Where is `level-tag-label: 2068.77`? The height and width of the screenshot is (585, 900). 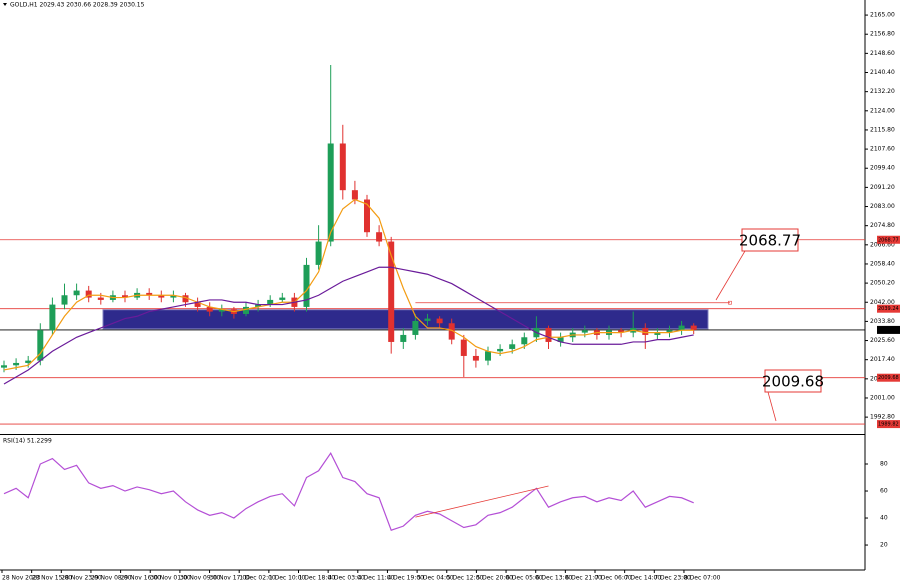 level-tag-label: 2068.77 is located at coordinates (888, 240).